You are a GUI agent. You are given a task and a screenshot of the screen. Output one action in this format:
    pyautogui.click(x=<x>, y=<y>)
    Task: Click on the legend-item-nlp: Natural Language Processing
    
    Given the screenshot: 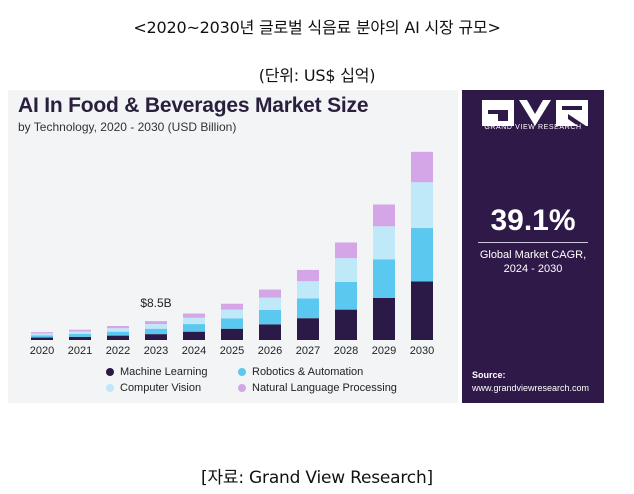 What is the action you would take?
    pyautogui.click(x=318, y=388)
    